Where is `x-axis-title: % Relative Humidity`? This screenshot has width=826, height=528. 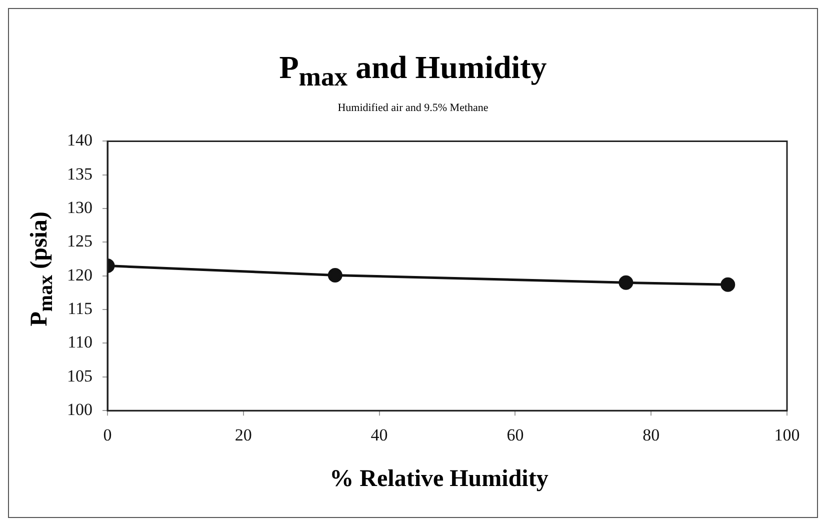
x-axis-title: % Relative Humidity is located at coordinates (439, 479).